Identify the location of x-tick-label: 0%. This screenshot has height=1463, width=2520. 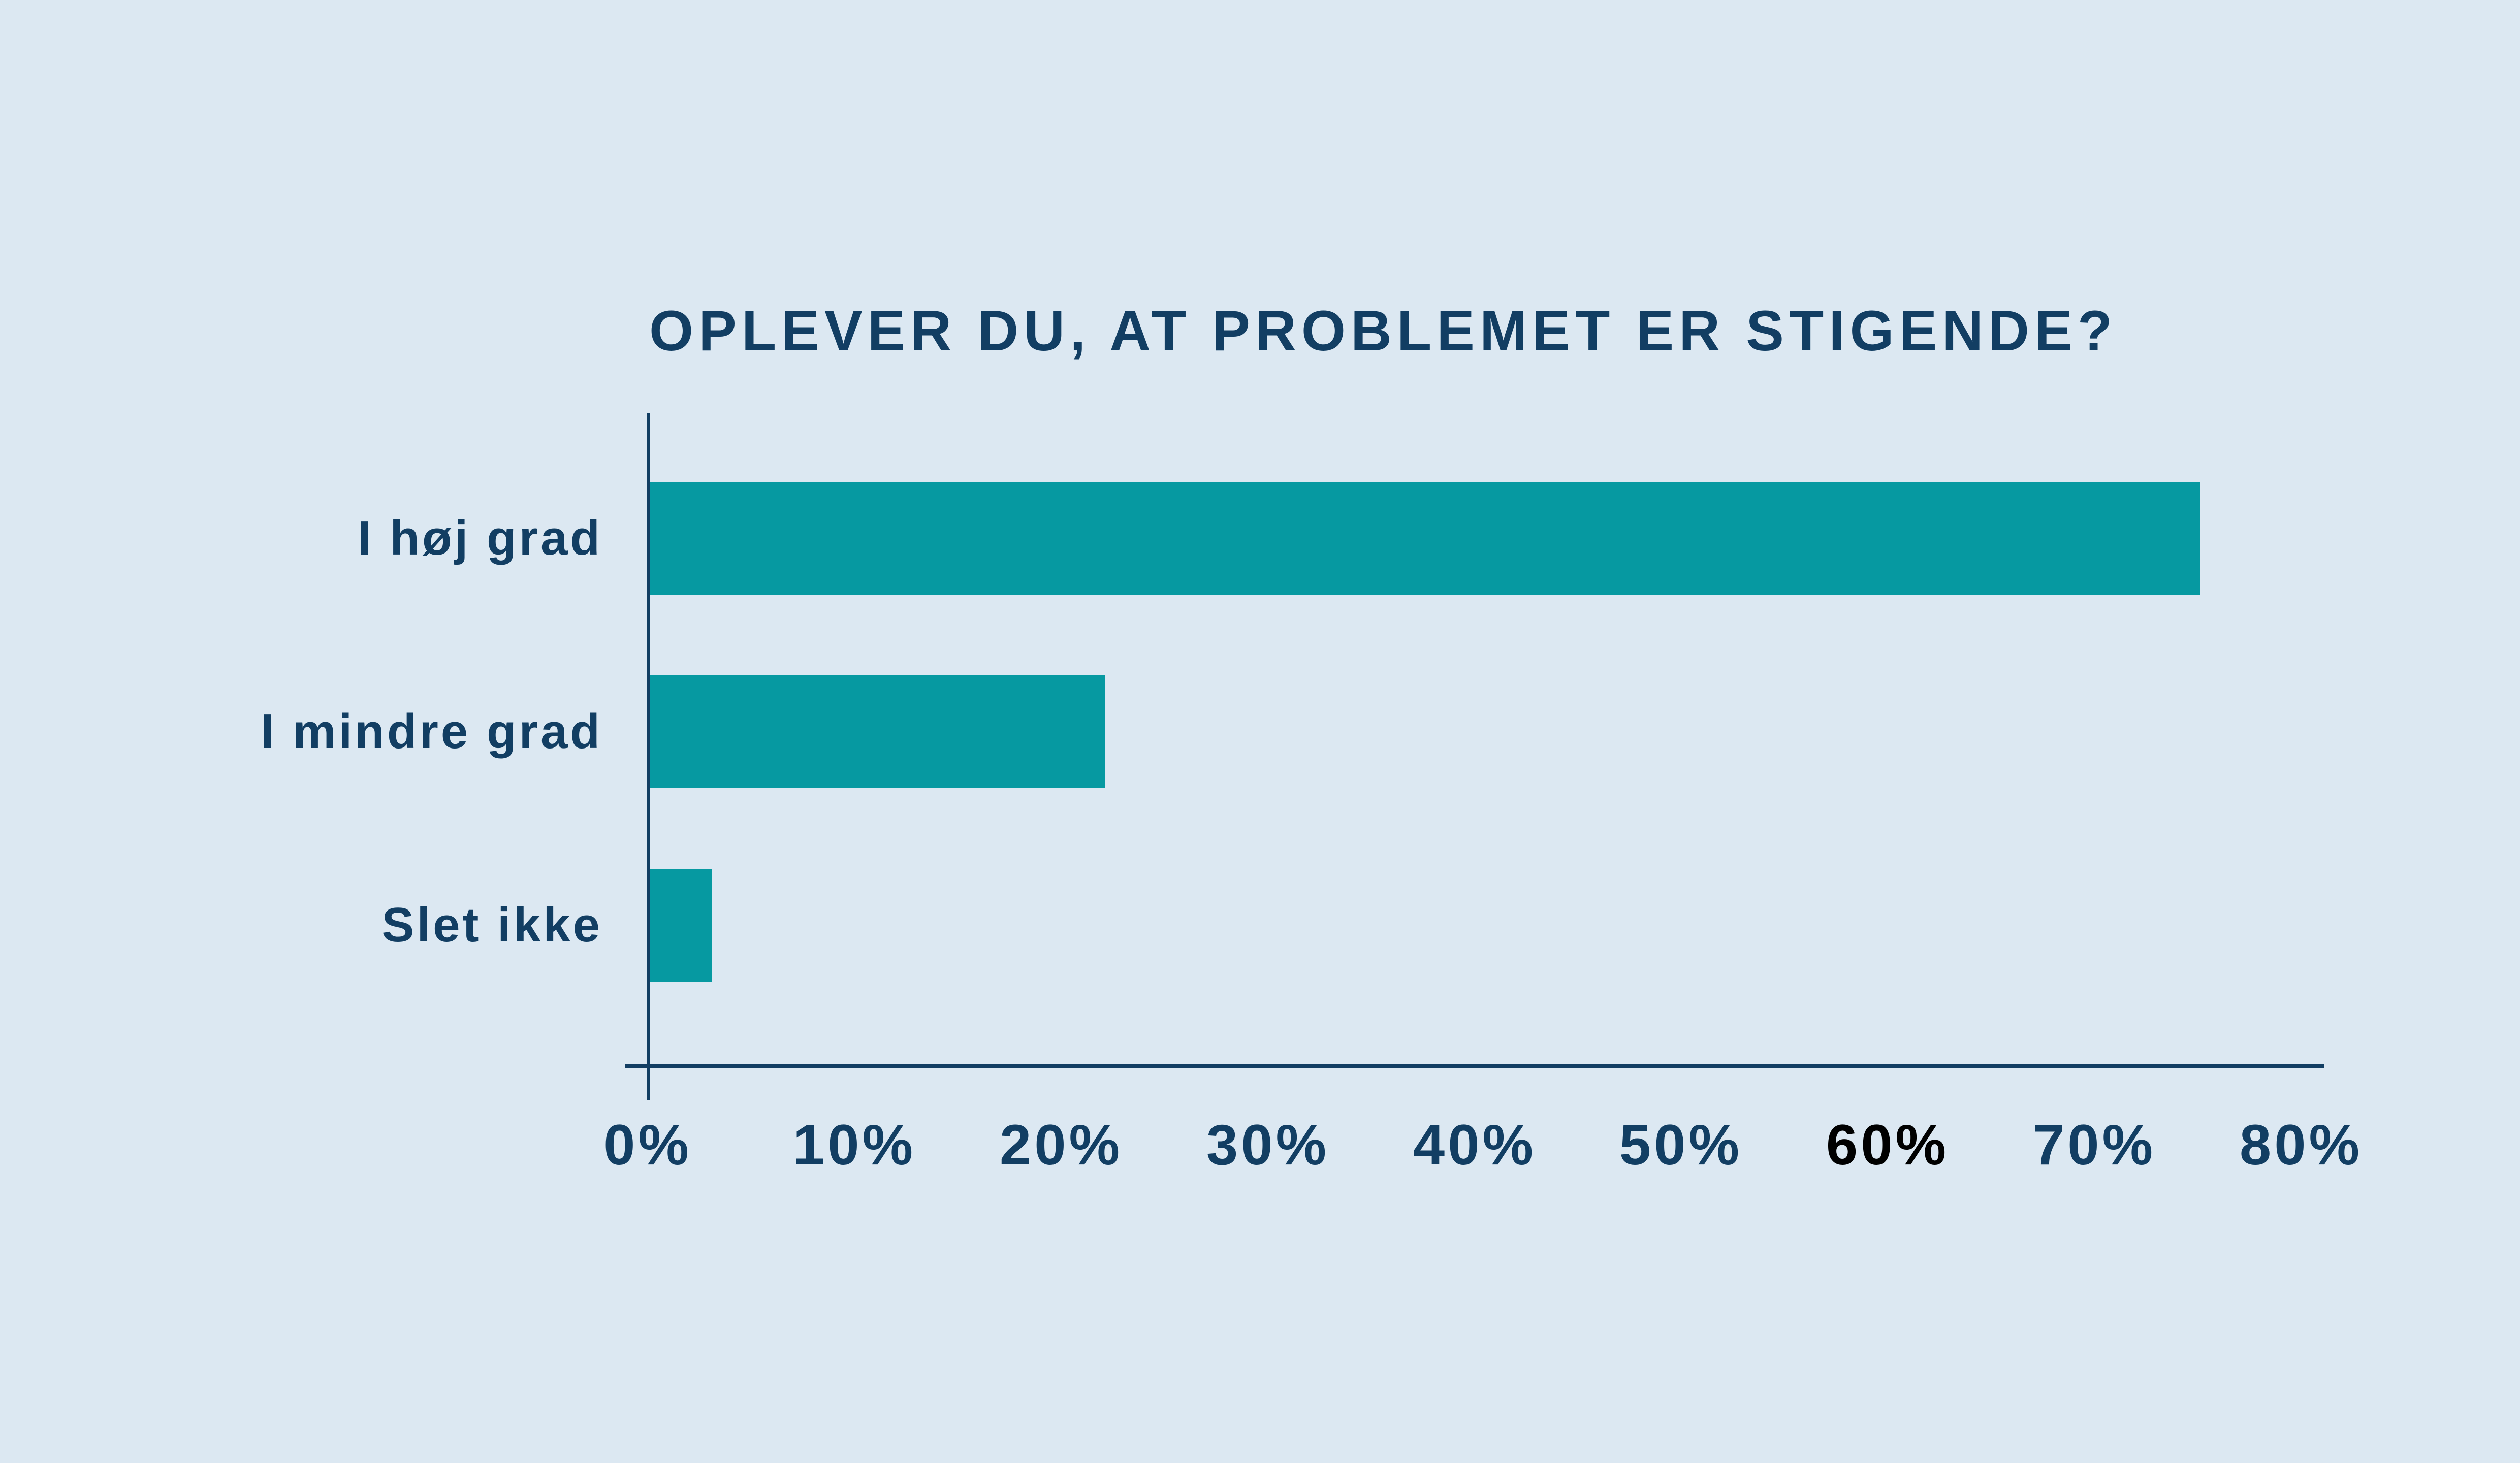
(647, 1145).